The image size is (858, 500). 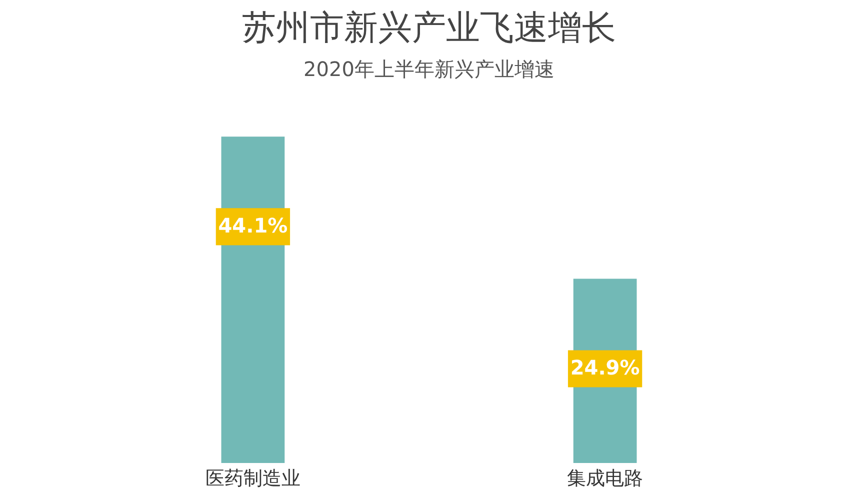 What do you see at coordinates (605, 368) in the screenshot?
I see `data-label: 24.9%` at bounding box center [605, 368].